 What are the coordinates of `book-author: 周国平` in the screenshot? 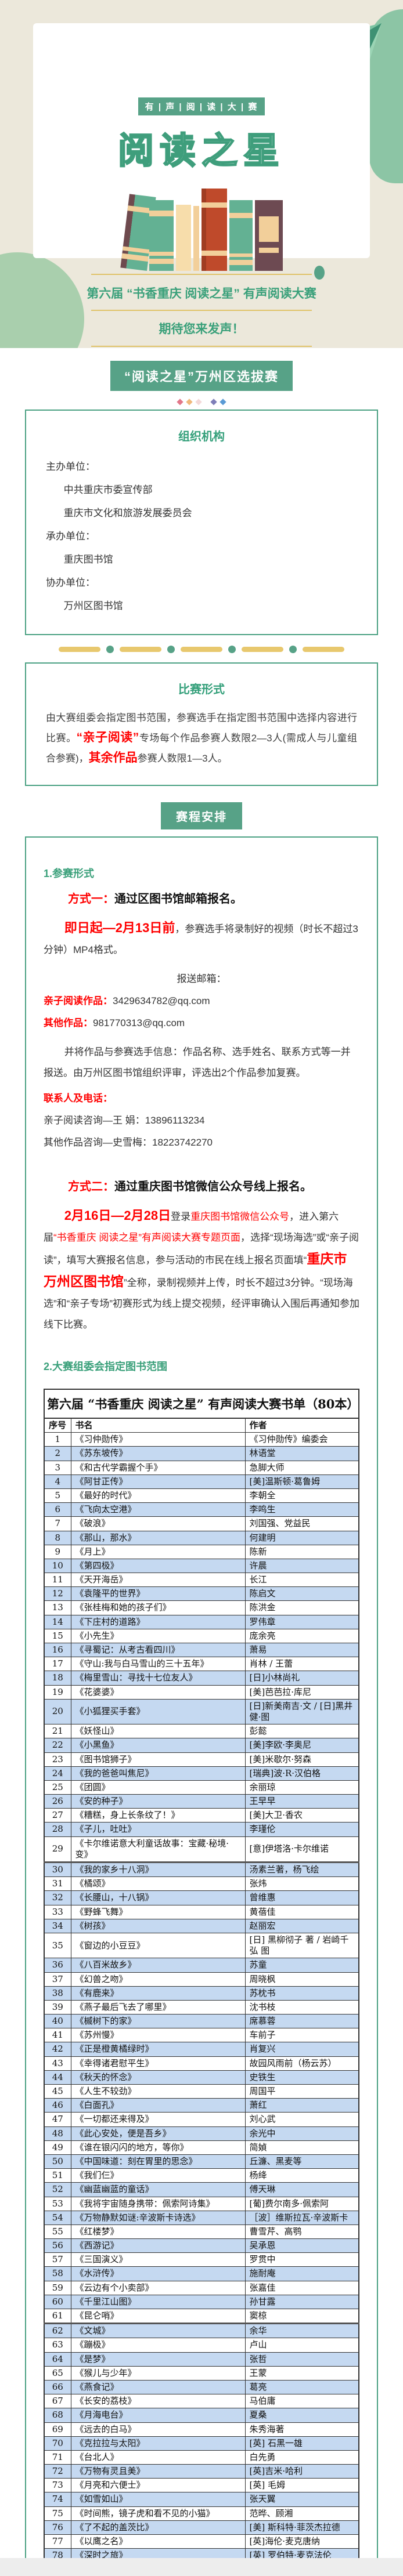 It's located at (301, 2091).